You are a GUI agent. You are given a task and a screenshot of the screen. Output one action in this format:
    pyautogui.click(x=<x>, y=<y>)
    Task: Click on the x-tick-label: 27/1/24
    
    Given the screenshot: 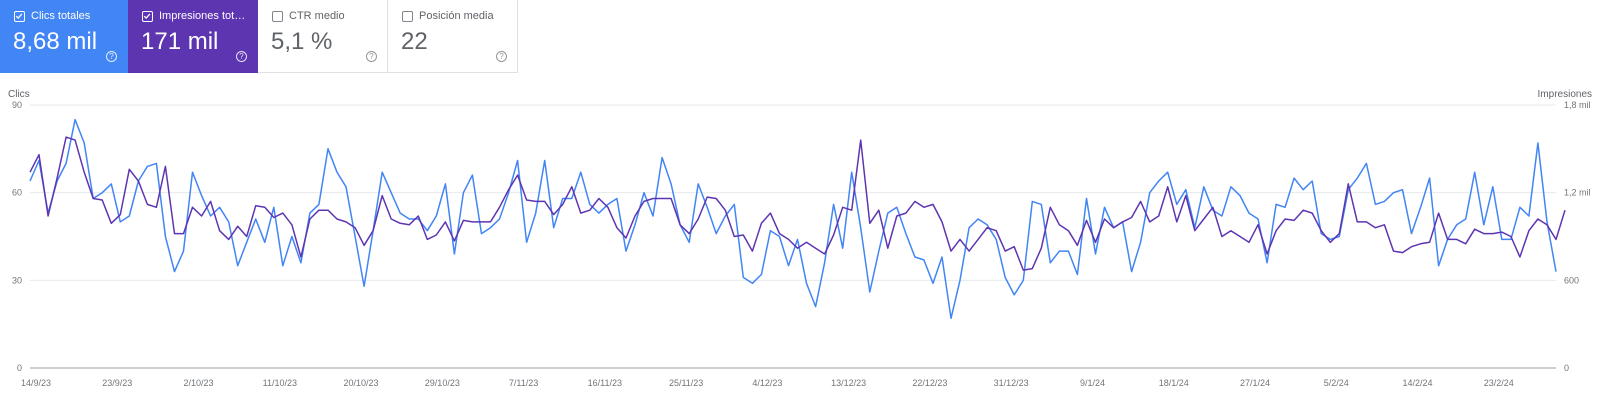 What is the action you would take?
    pyautogui.click(x=1255, y=383)
    